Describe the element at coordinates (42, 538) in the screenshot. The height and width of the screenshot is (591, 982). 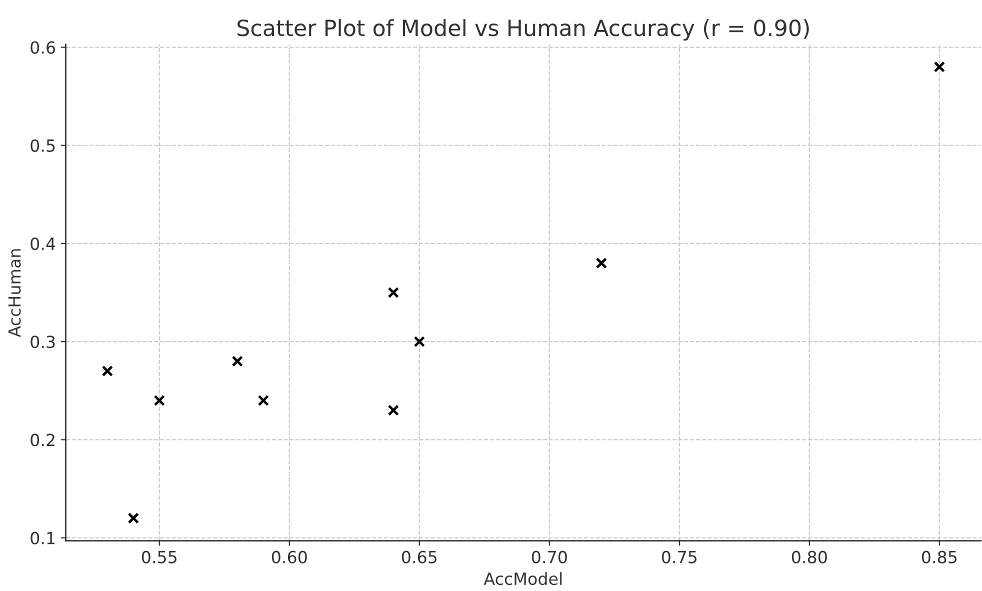
I see `y-tick-label: 0.1` at that location.